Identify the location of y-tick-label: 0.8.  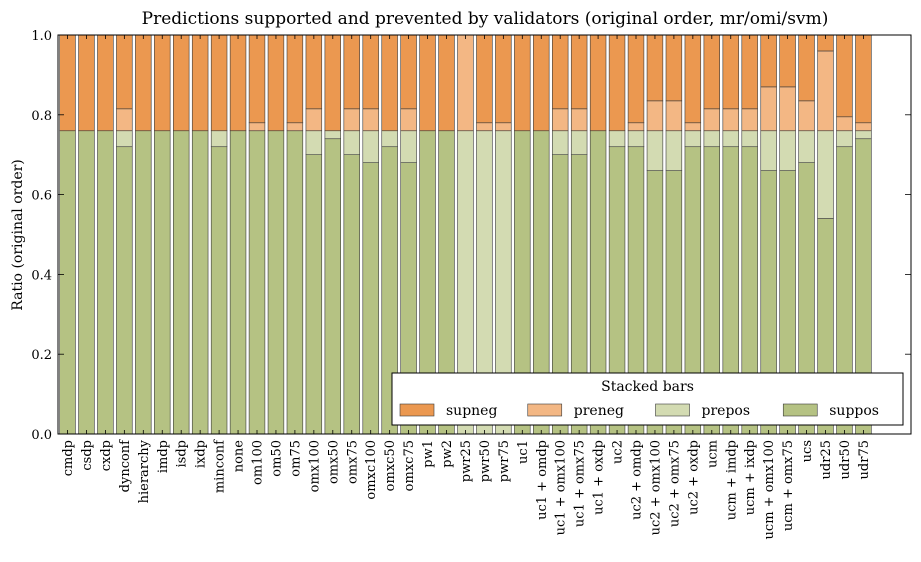
(41, 116).